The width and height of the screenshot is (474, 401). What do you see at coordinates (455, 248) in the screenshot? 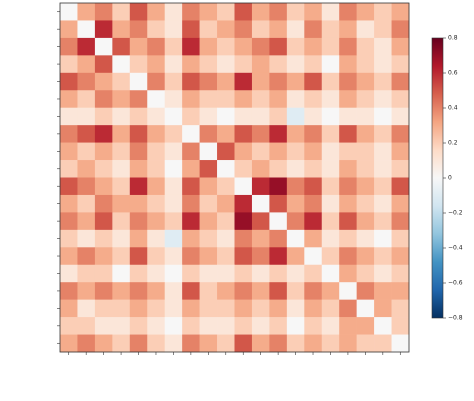
I see `colorbar-tick-label: −0.4` at bounding box center [455, 248].